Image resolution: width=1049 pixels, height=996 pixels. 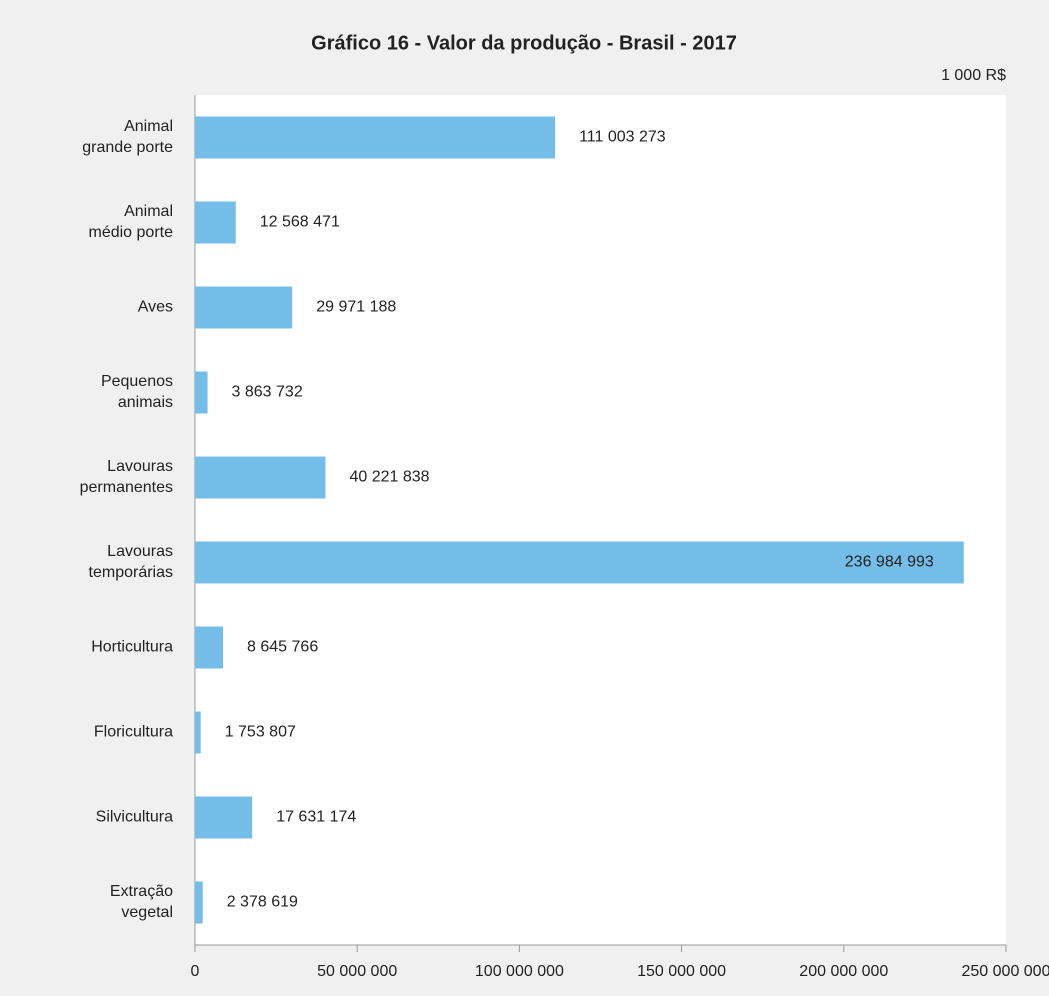 I want to click on value-label: 12 568 471, so click(x=300, y=222).